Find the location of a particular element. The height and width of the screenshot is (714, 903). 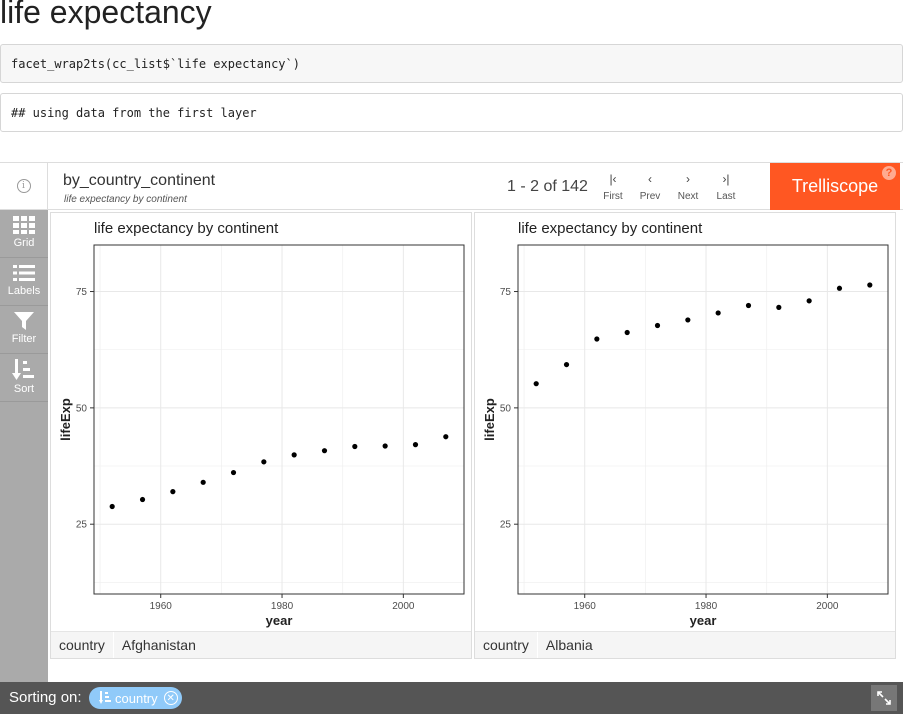

code-output-block: ## using data from the first layer is located at coordinates (451, 112).